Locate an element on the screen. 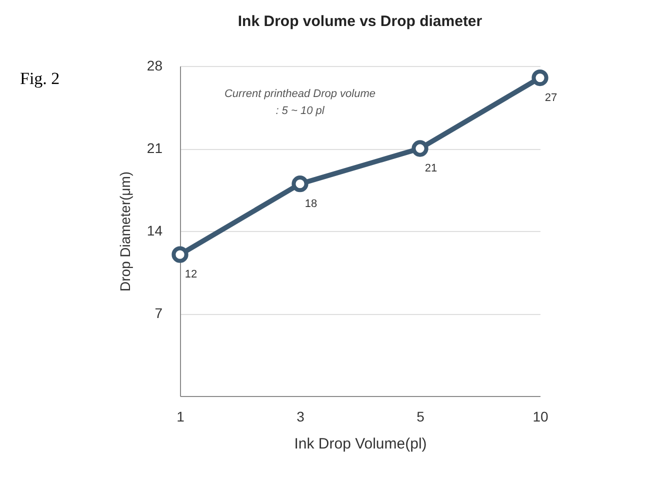  y-tick-label: 14 is located at coordinates (154, 230).